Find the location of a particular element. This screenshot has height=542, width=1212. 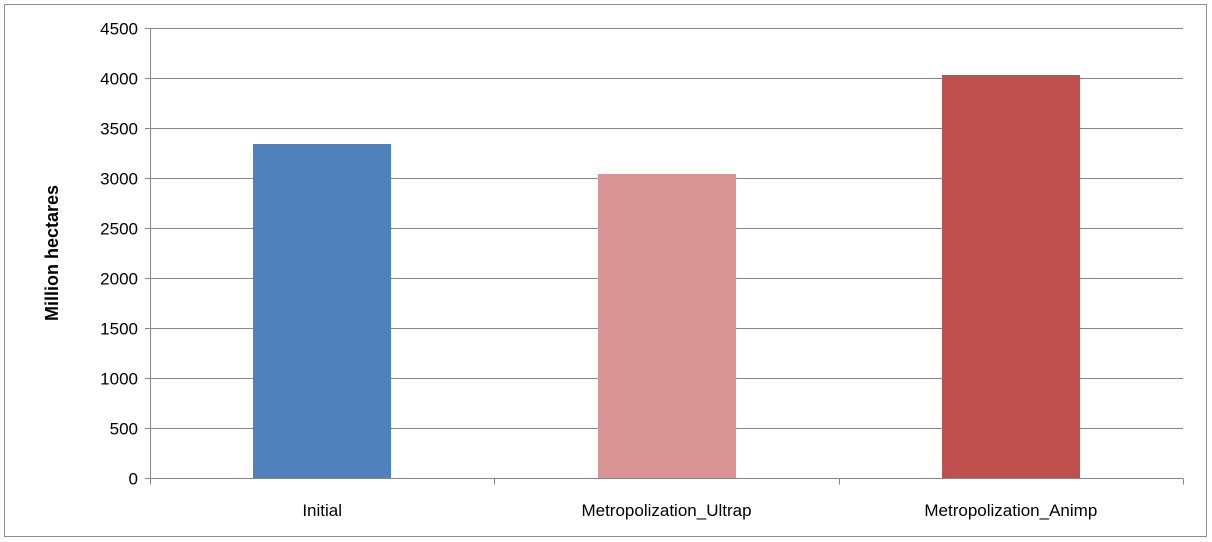

y-axis-title: Million hectares is located at coordinates (52, 253).